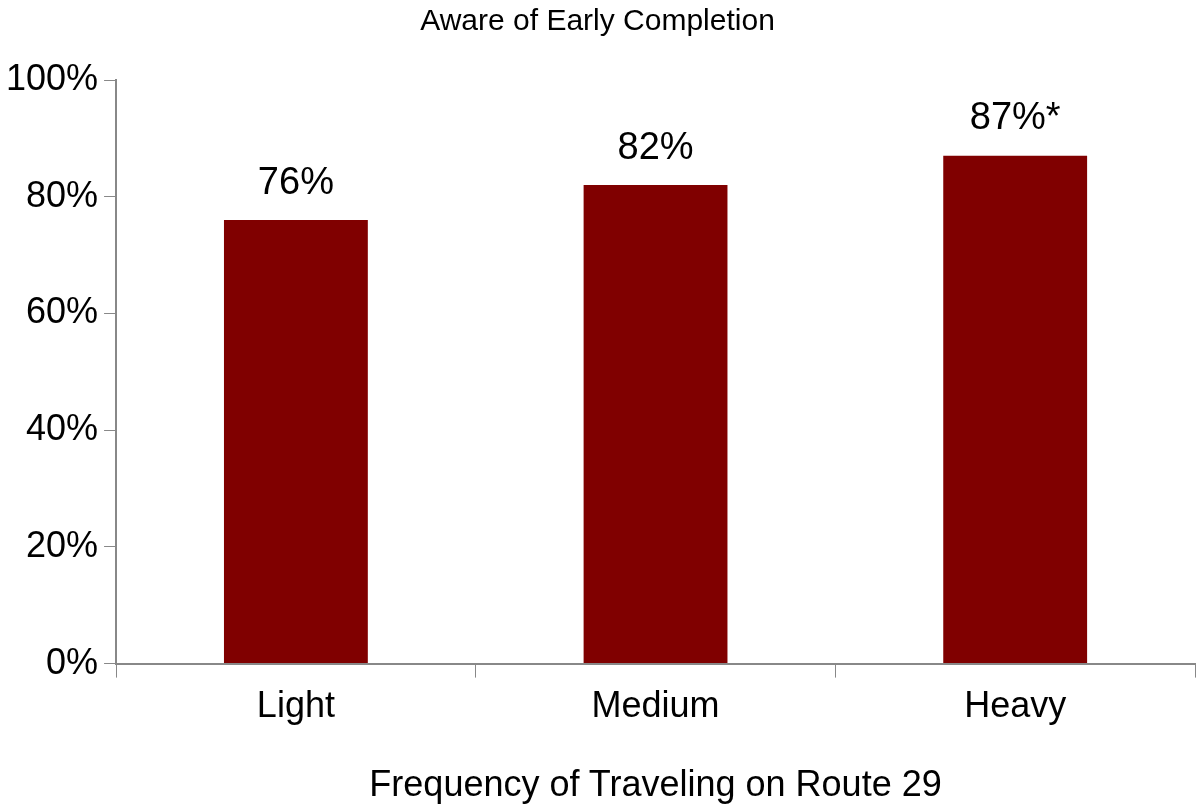 This screenshot has width=1197, height=808. I want to click on data-label: 82%, so click(655, 145).